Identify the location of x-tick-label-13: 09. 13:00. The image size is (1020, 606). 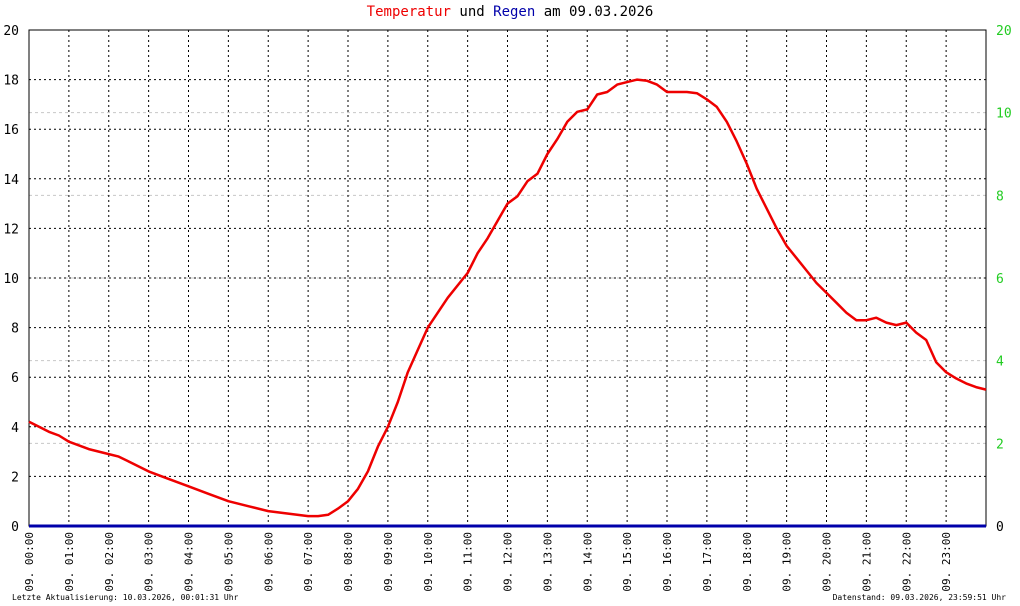
(547, 562).